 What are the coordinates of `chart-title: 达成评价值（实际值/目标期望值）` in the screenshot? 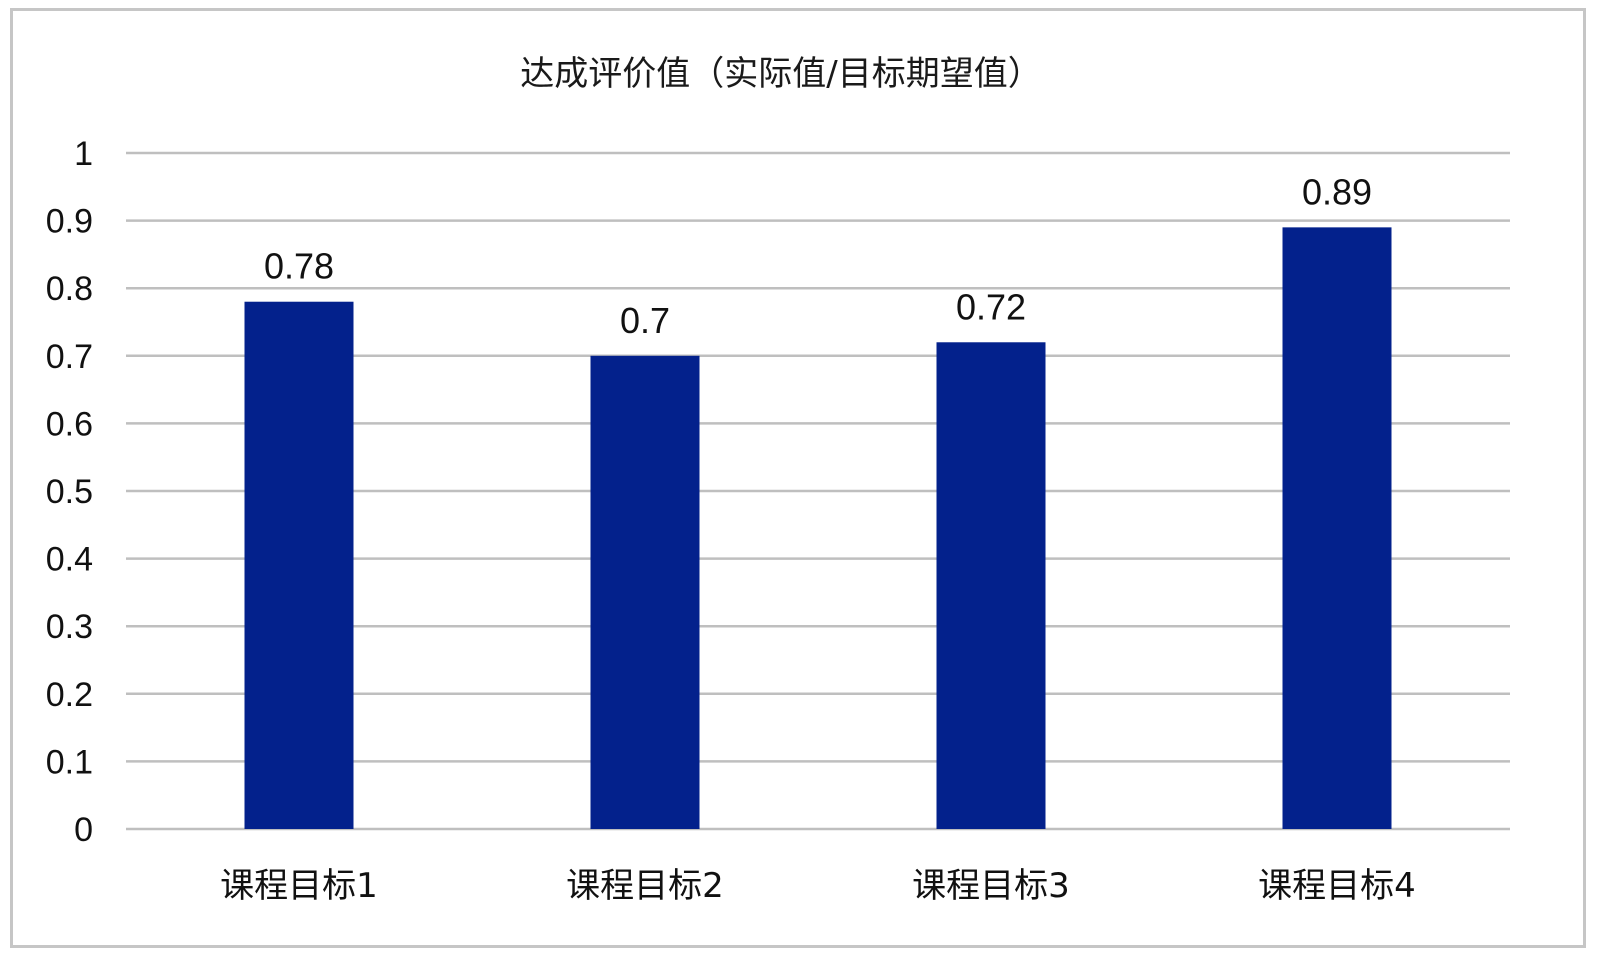 It's located at (780, 74).